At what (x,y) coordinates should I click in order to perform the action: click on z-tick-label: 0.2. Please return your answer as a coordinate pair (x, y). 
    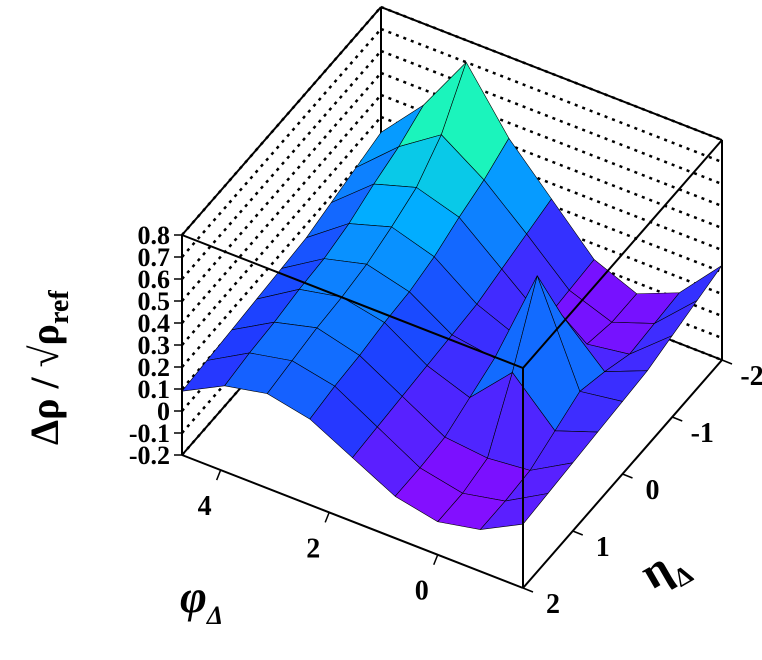
    Looking at the image, I should click on (154, 367).